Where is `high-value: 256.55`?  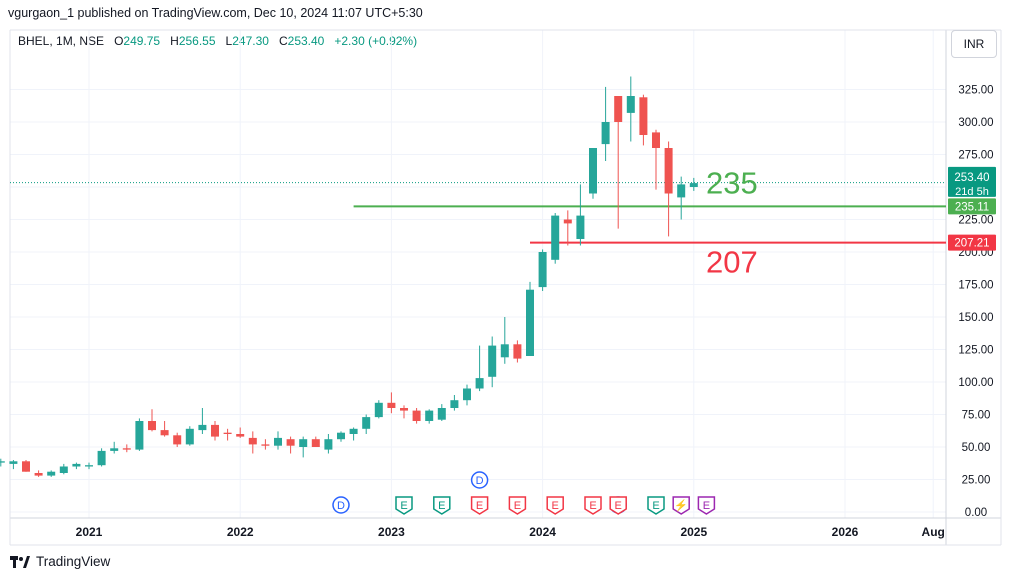
high-value: 256.55 is located at coordinates (197, 41).